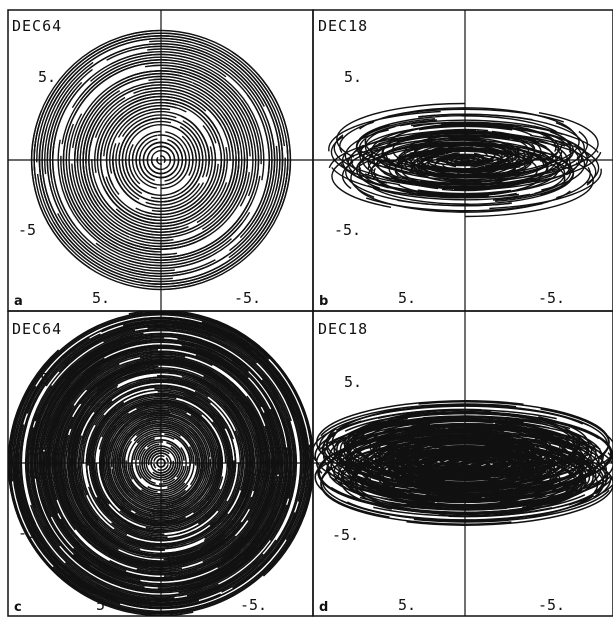  What do you see at coordinates (100, 605) in the screenshot?
I see `panel-c-x-tick-left: 5` at bounding box center [100, 605].